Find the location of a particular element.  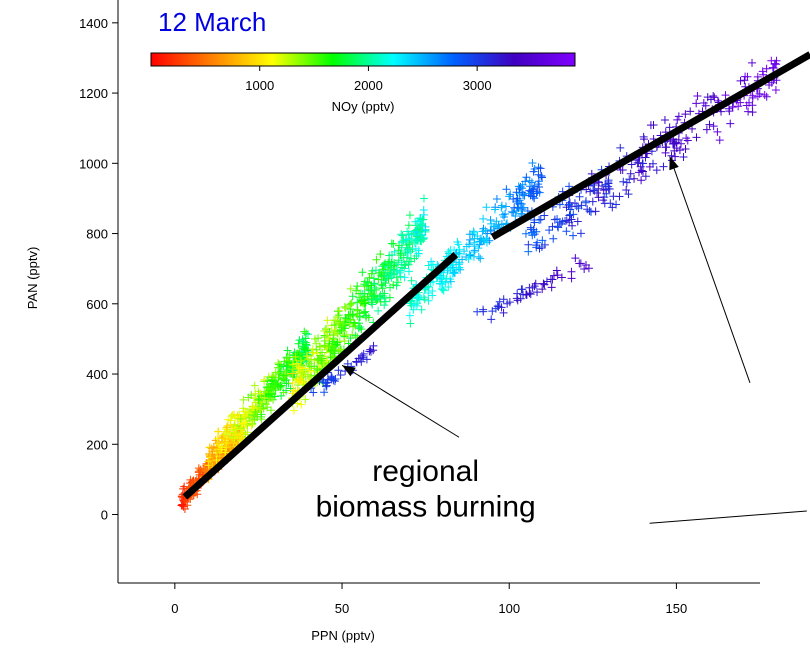

y-tick-label: 1200 is located at coordinates (93, 93).